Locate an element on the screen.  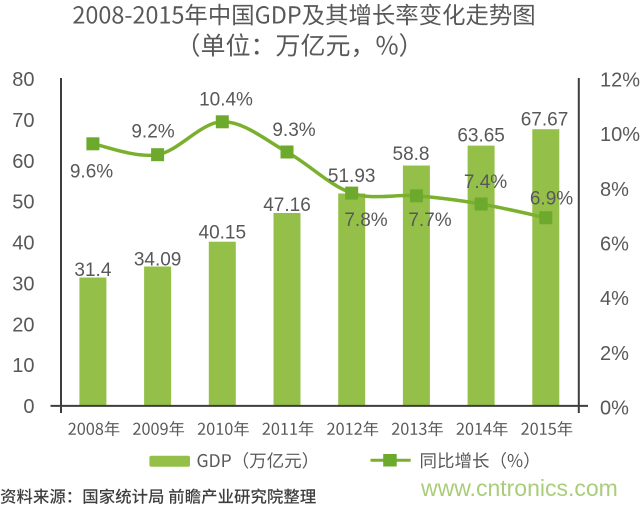
svg-text: 40 is located at coordinates (23, 244).